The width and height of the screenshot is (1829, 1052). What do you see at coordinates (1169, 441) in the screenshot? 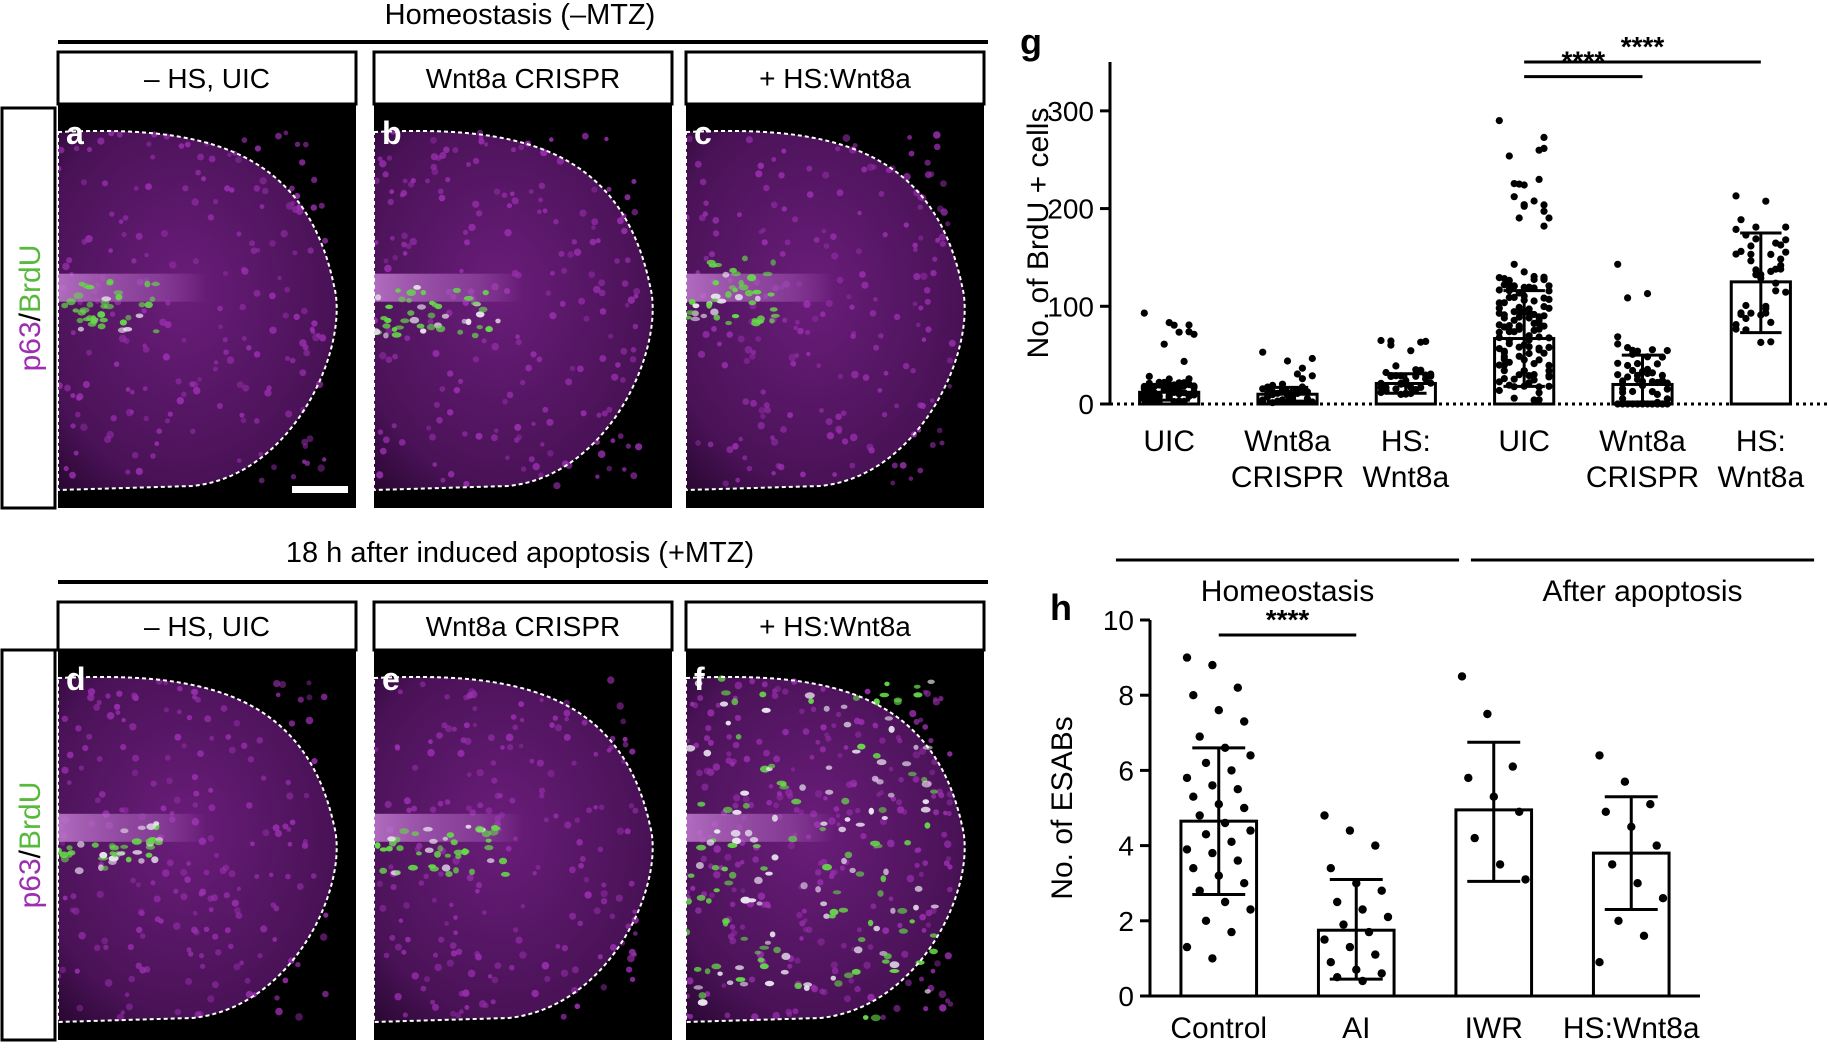
I see `category-label: UIC` at bounding box center [1169, 441].